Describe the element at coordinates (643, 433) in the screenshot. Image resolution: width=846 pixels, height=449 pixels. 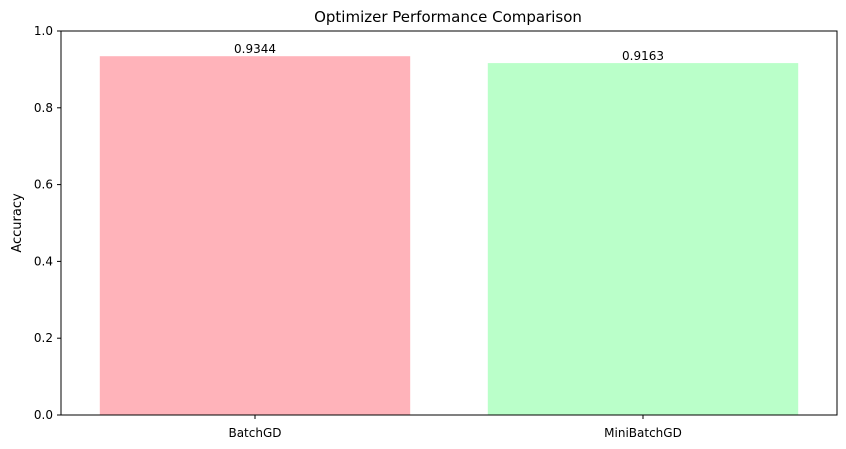
I see `x-tick-label: MiniBatchGD` at that location.